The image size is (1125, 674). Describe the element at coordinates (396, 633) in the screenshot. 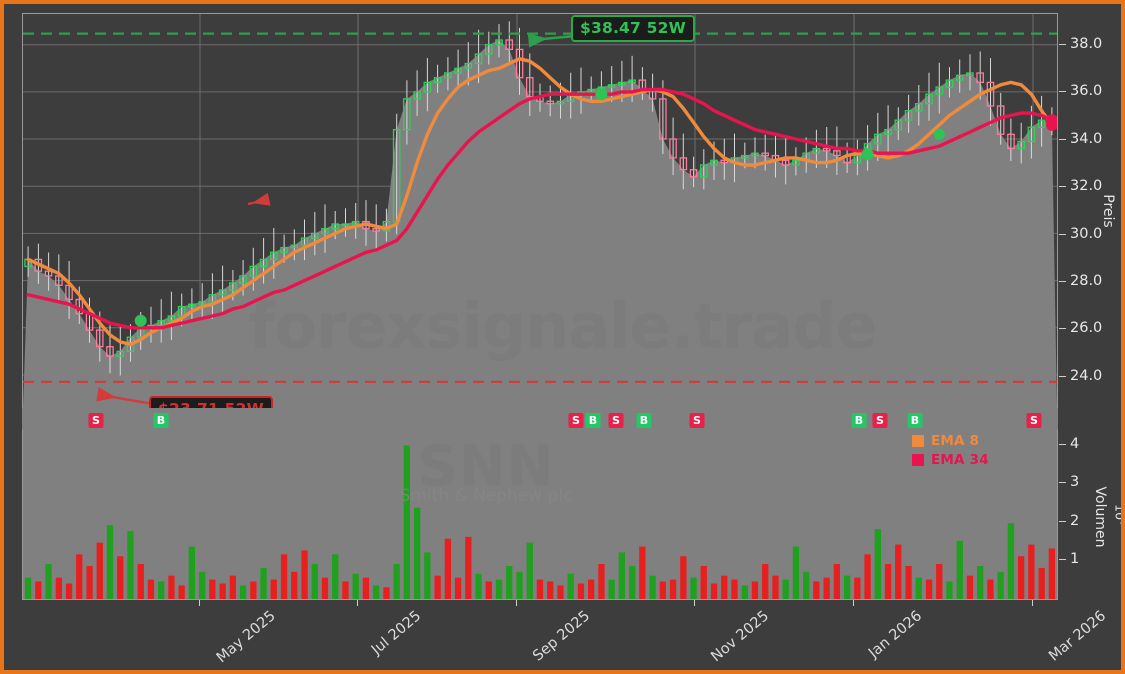

I see `date-axis-tick-label: Jul 2025` at that location.